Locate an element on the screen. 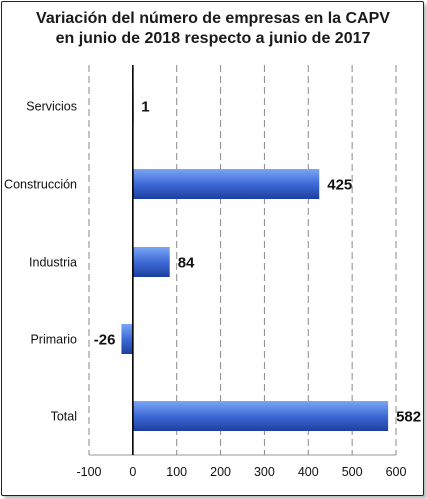  x-tick-label-6: 500 is located at coordinates (352, 472).